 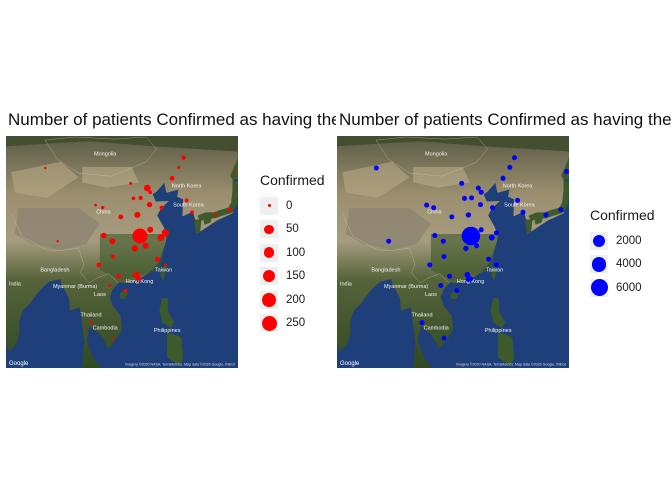 What do you see at coordinates (292, 206) in the screenshot?
I see `legend-entry: 0` at bounding box center [292, 206].